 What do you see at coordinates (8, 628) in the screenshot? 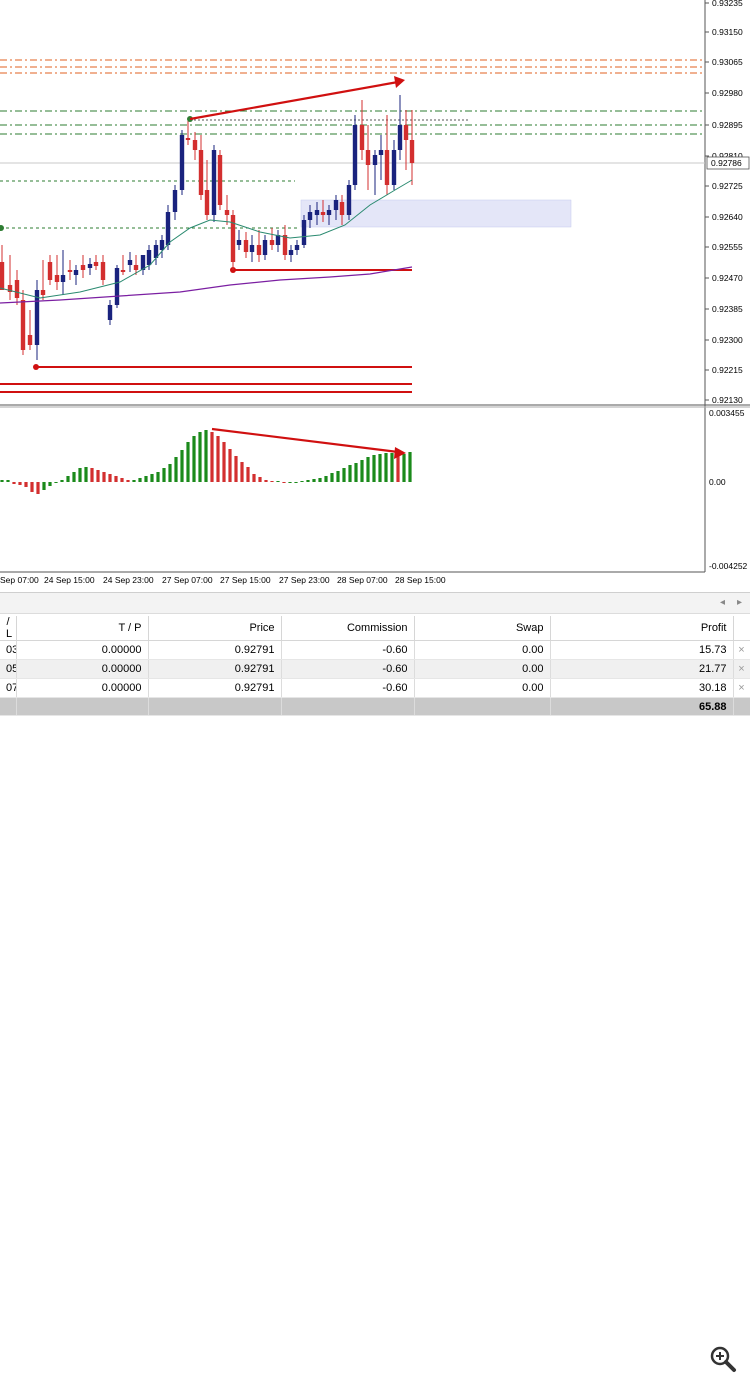
I see `col-header-sl: / L` at bounding box center [8, 628].